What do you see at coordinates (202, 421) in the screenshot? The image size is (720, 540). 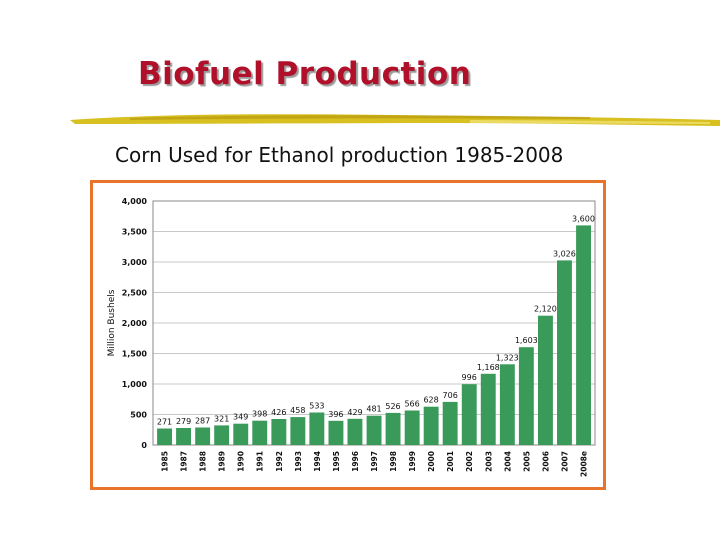 I see `data-label: 287` at bounding box center [202, 421].